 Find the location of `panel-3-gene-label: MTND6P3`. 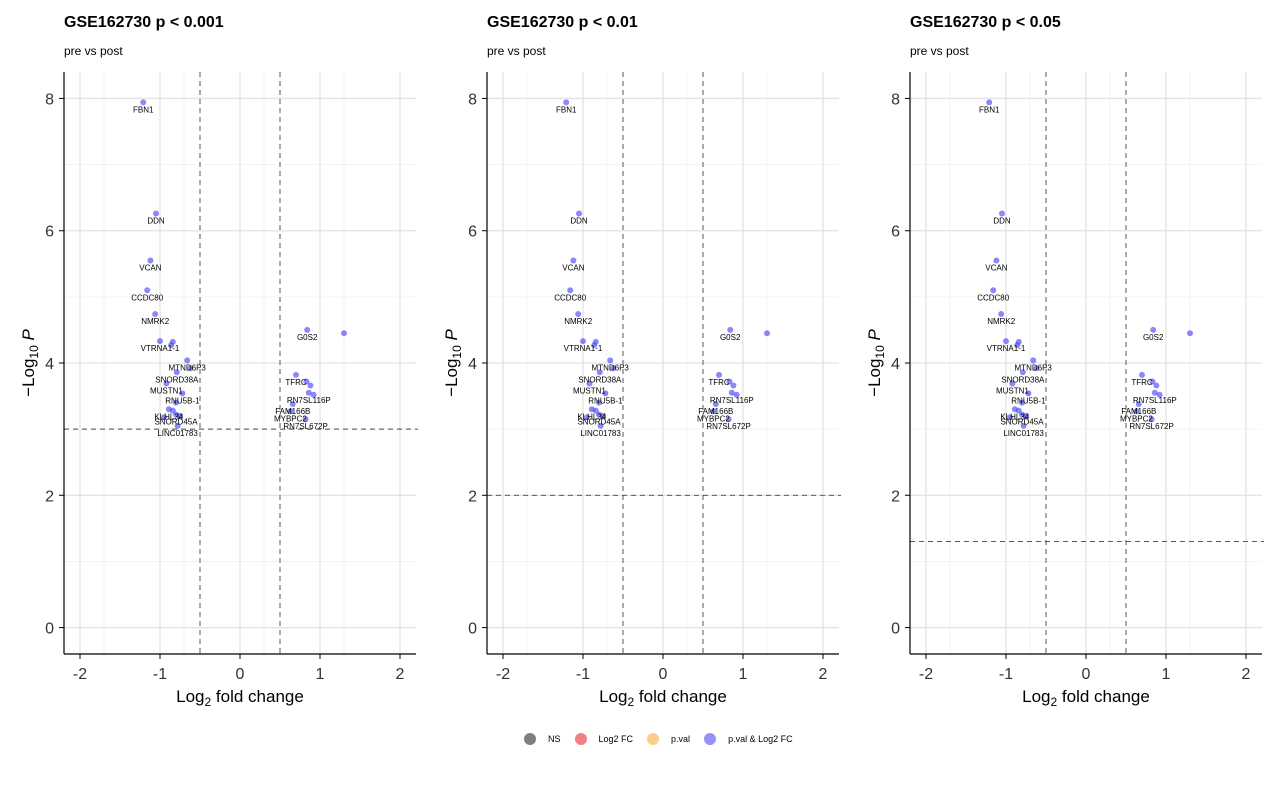

panel-3-gene-label: MTND6P3 is located at coordinates (1034, 367).